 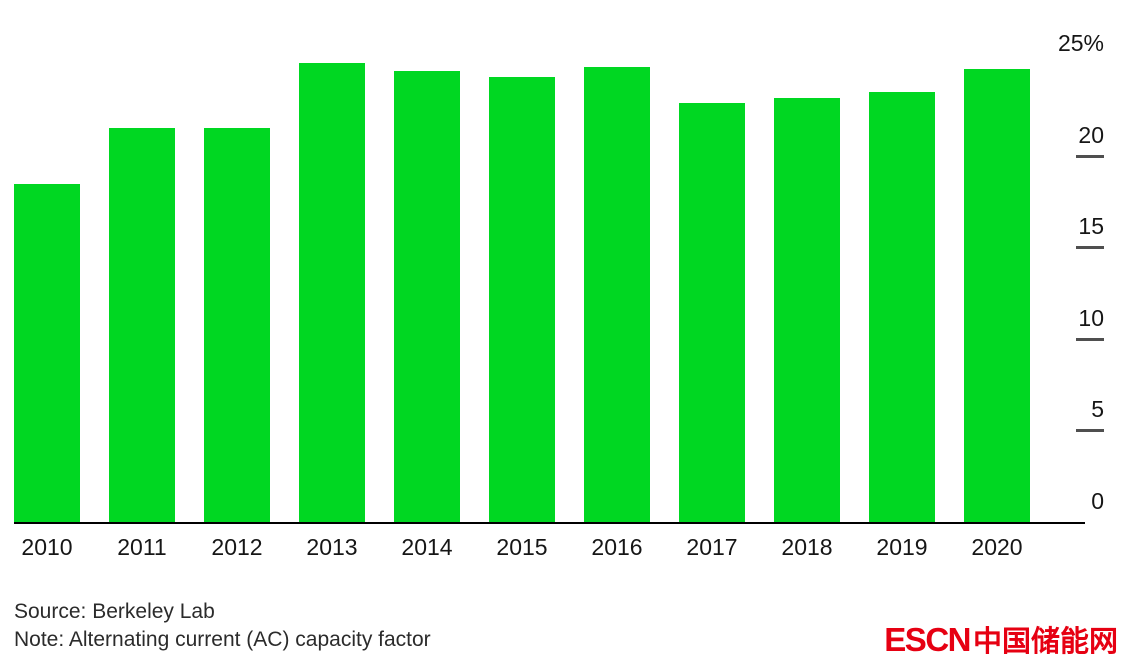 What do you see at coordinates (902, 307) in the screenshot?
I see `bar-2019` at bounding box center [902, 307].